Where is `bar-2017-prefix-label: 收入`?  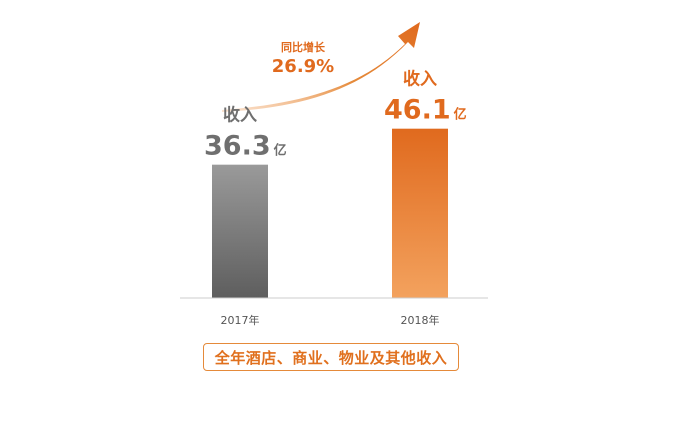
bar-2017-prefix-label: 收入 is located at coordinates (240, 115).